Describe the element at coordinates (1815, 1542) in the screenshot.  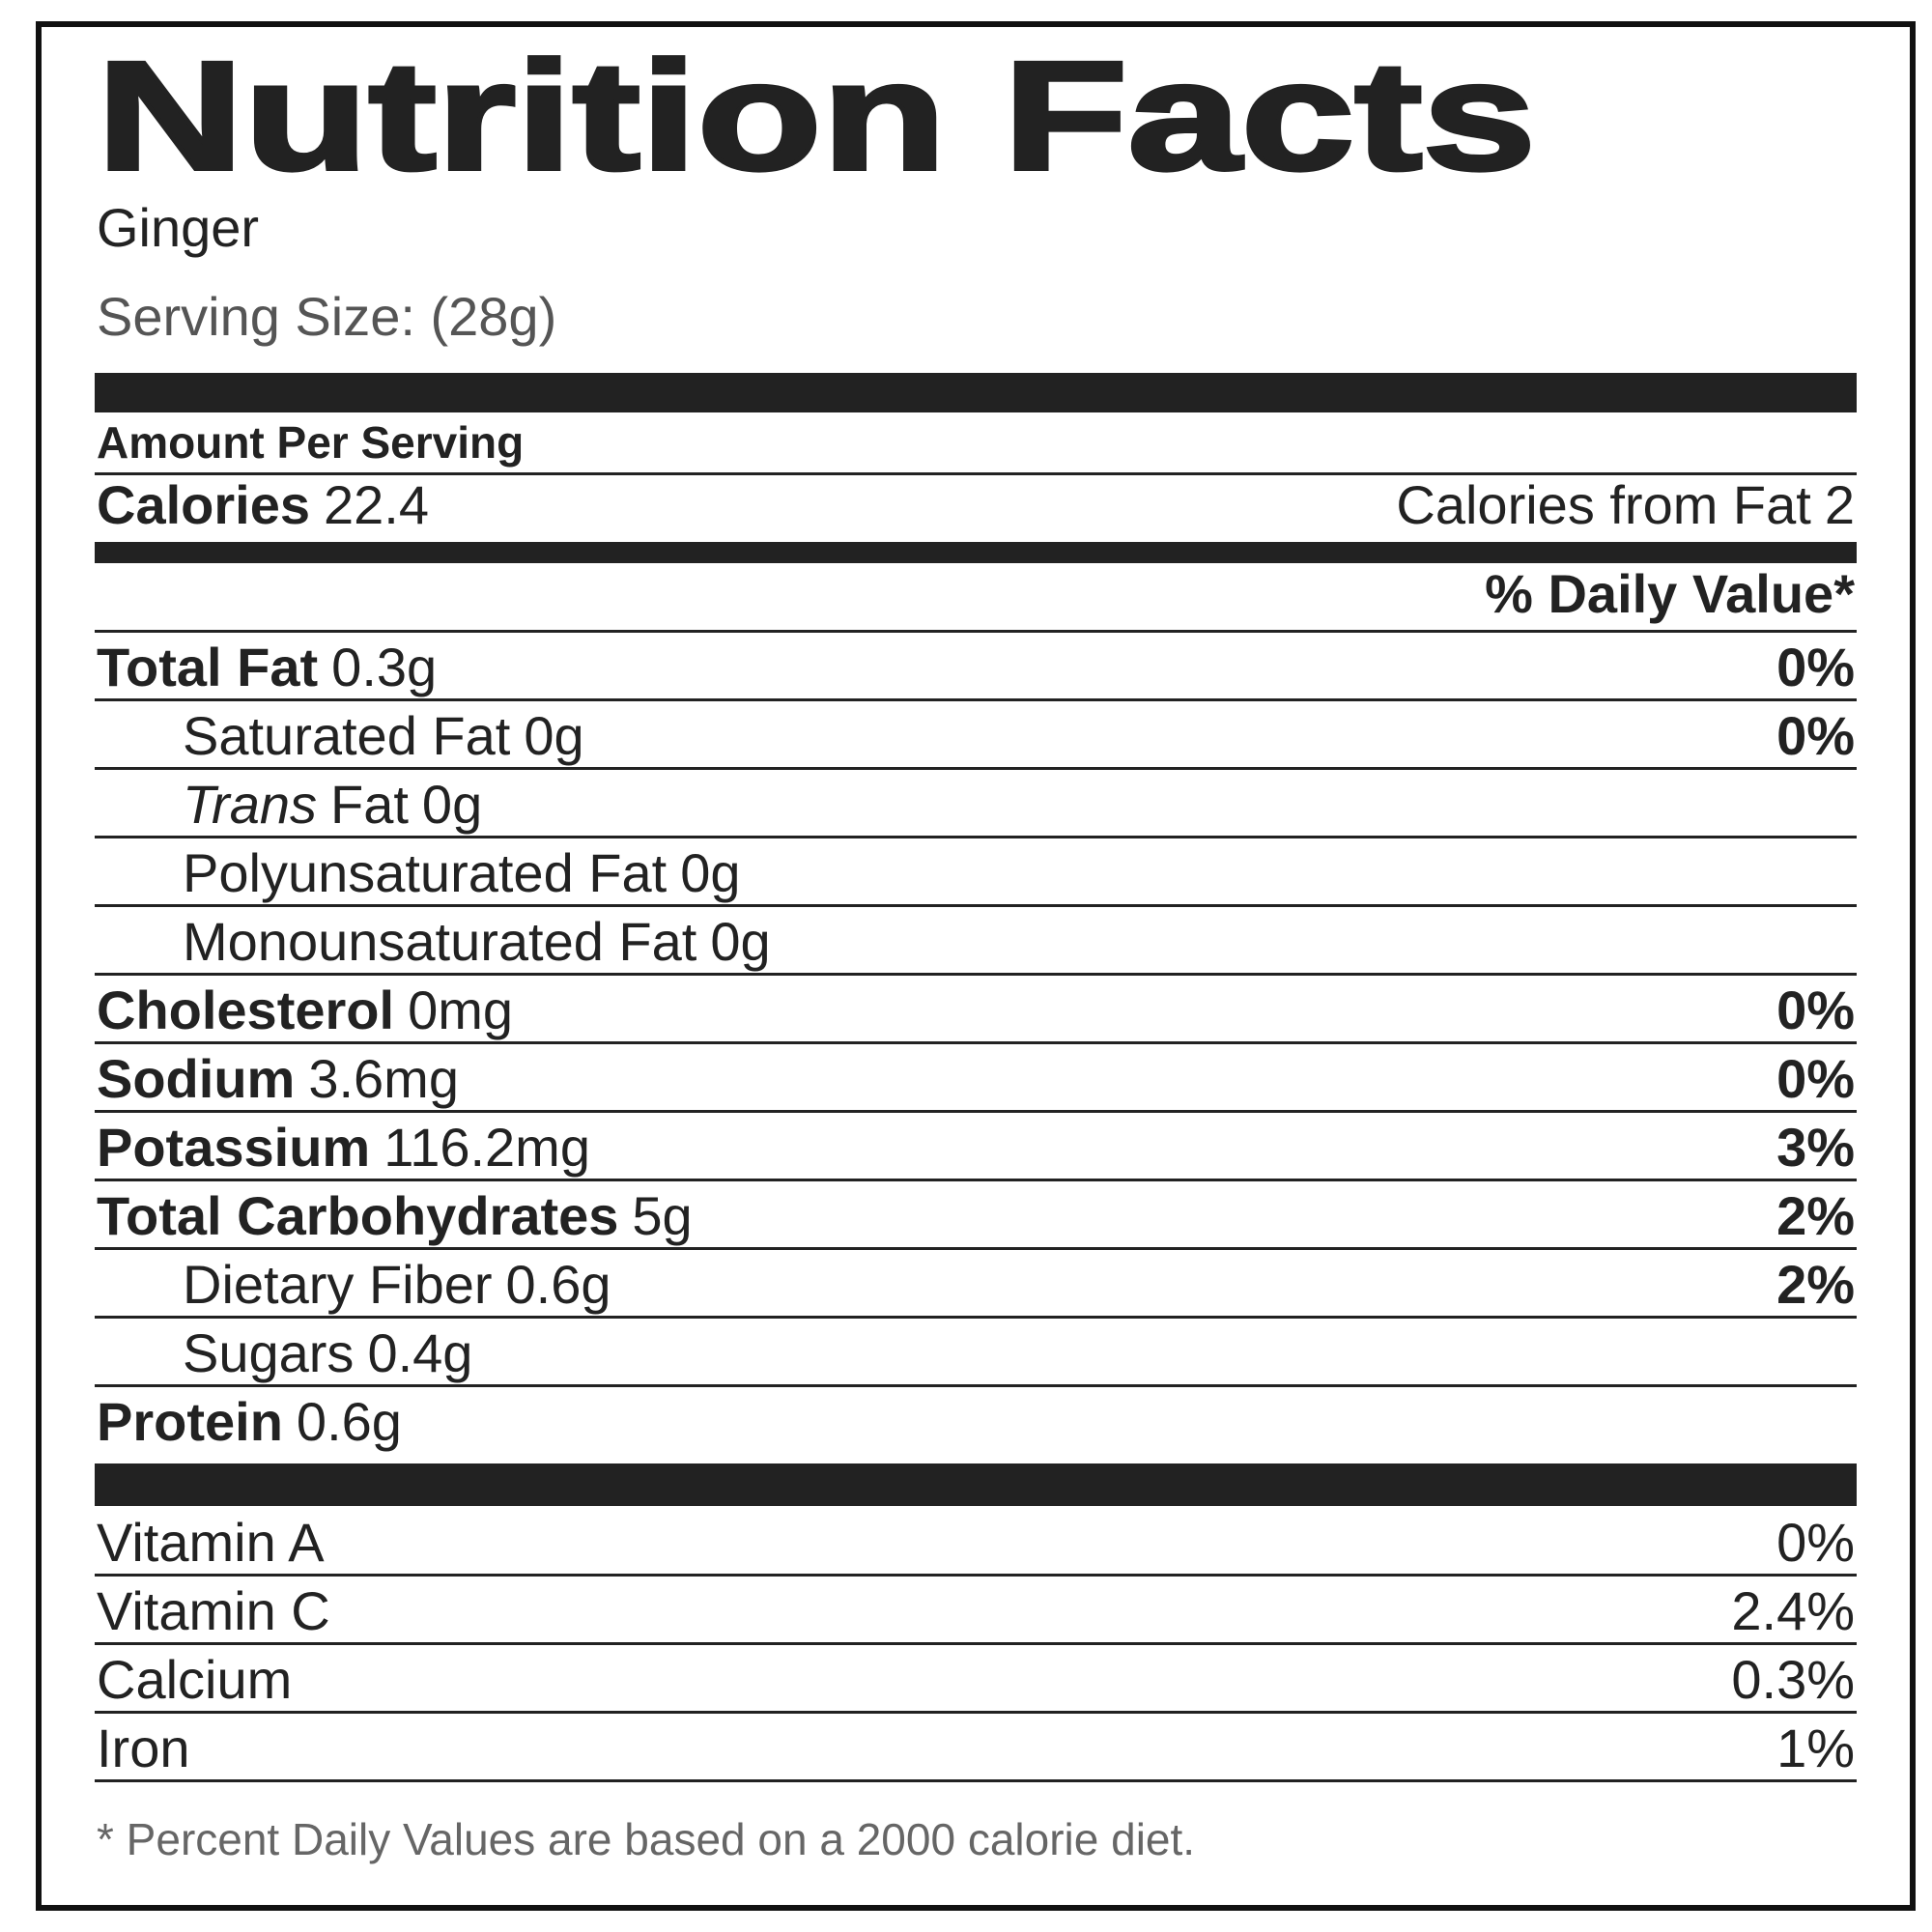
I see `vitamin-dv: 0%` at that location.